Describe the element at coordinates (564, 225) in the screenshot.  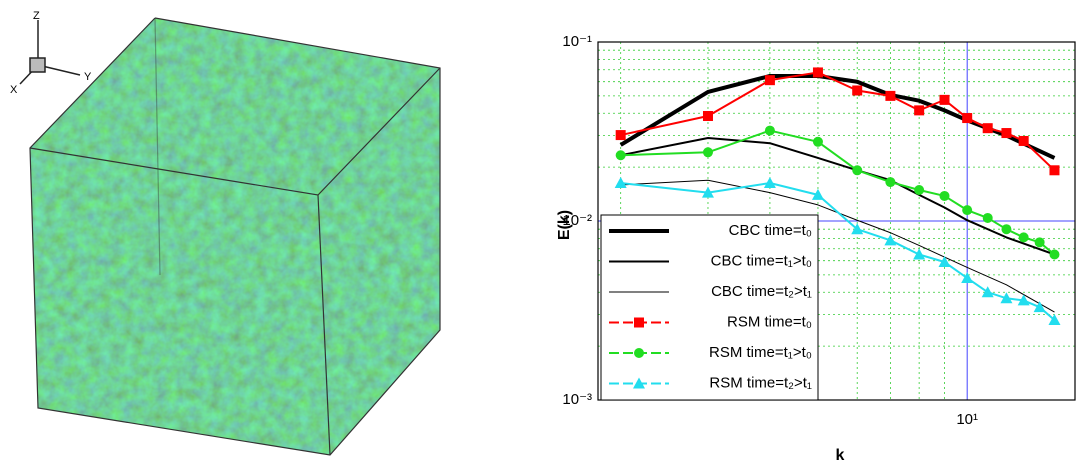
I see `y-axis-label: E(k)` at that location.